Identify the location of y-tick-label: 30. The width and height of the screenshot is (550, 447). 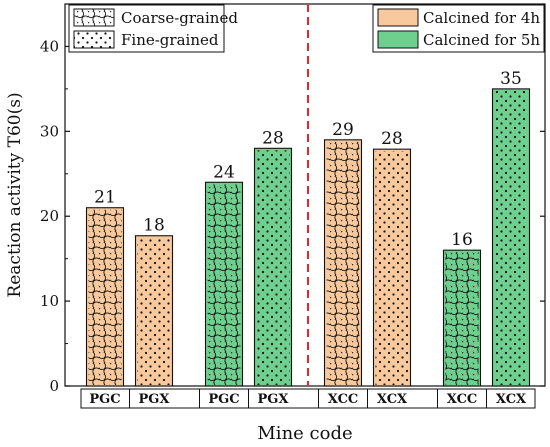
(49, 131).